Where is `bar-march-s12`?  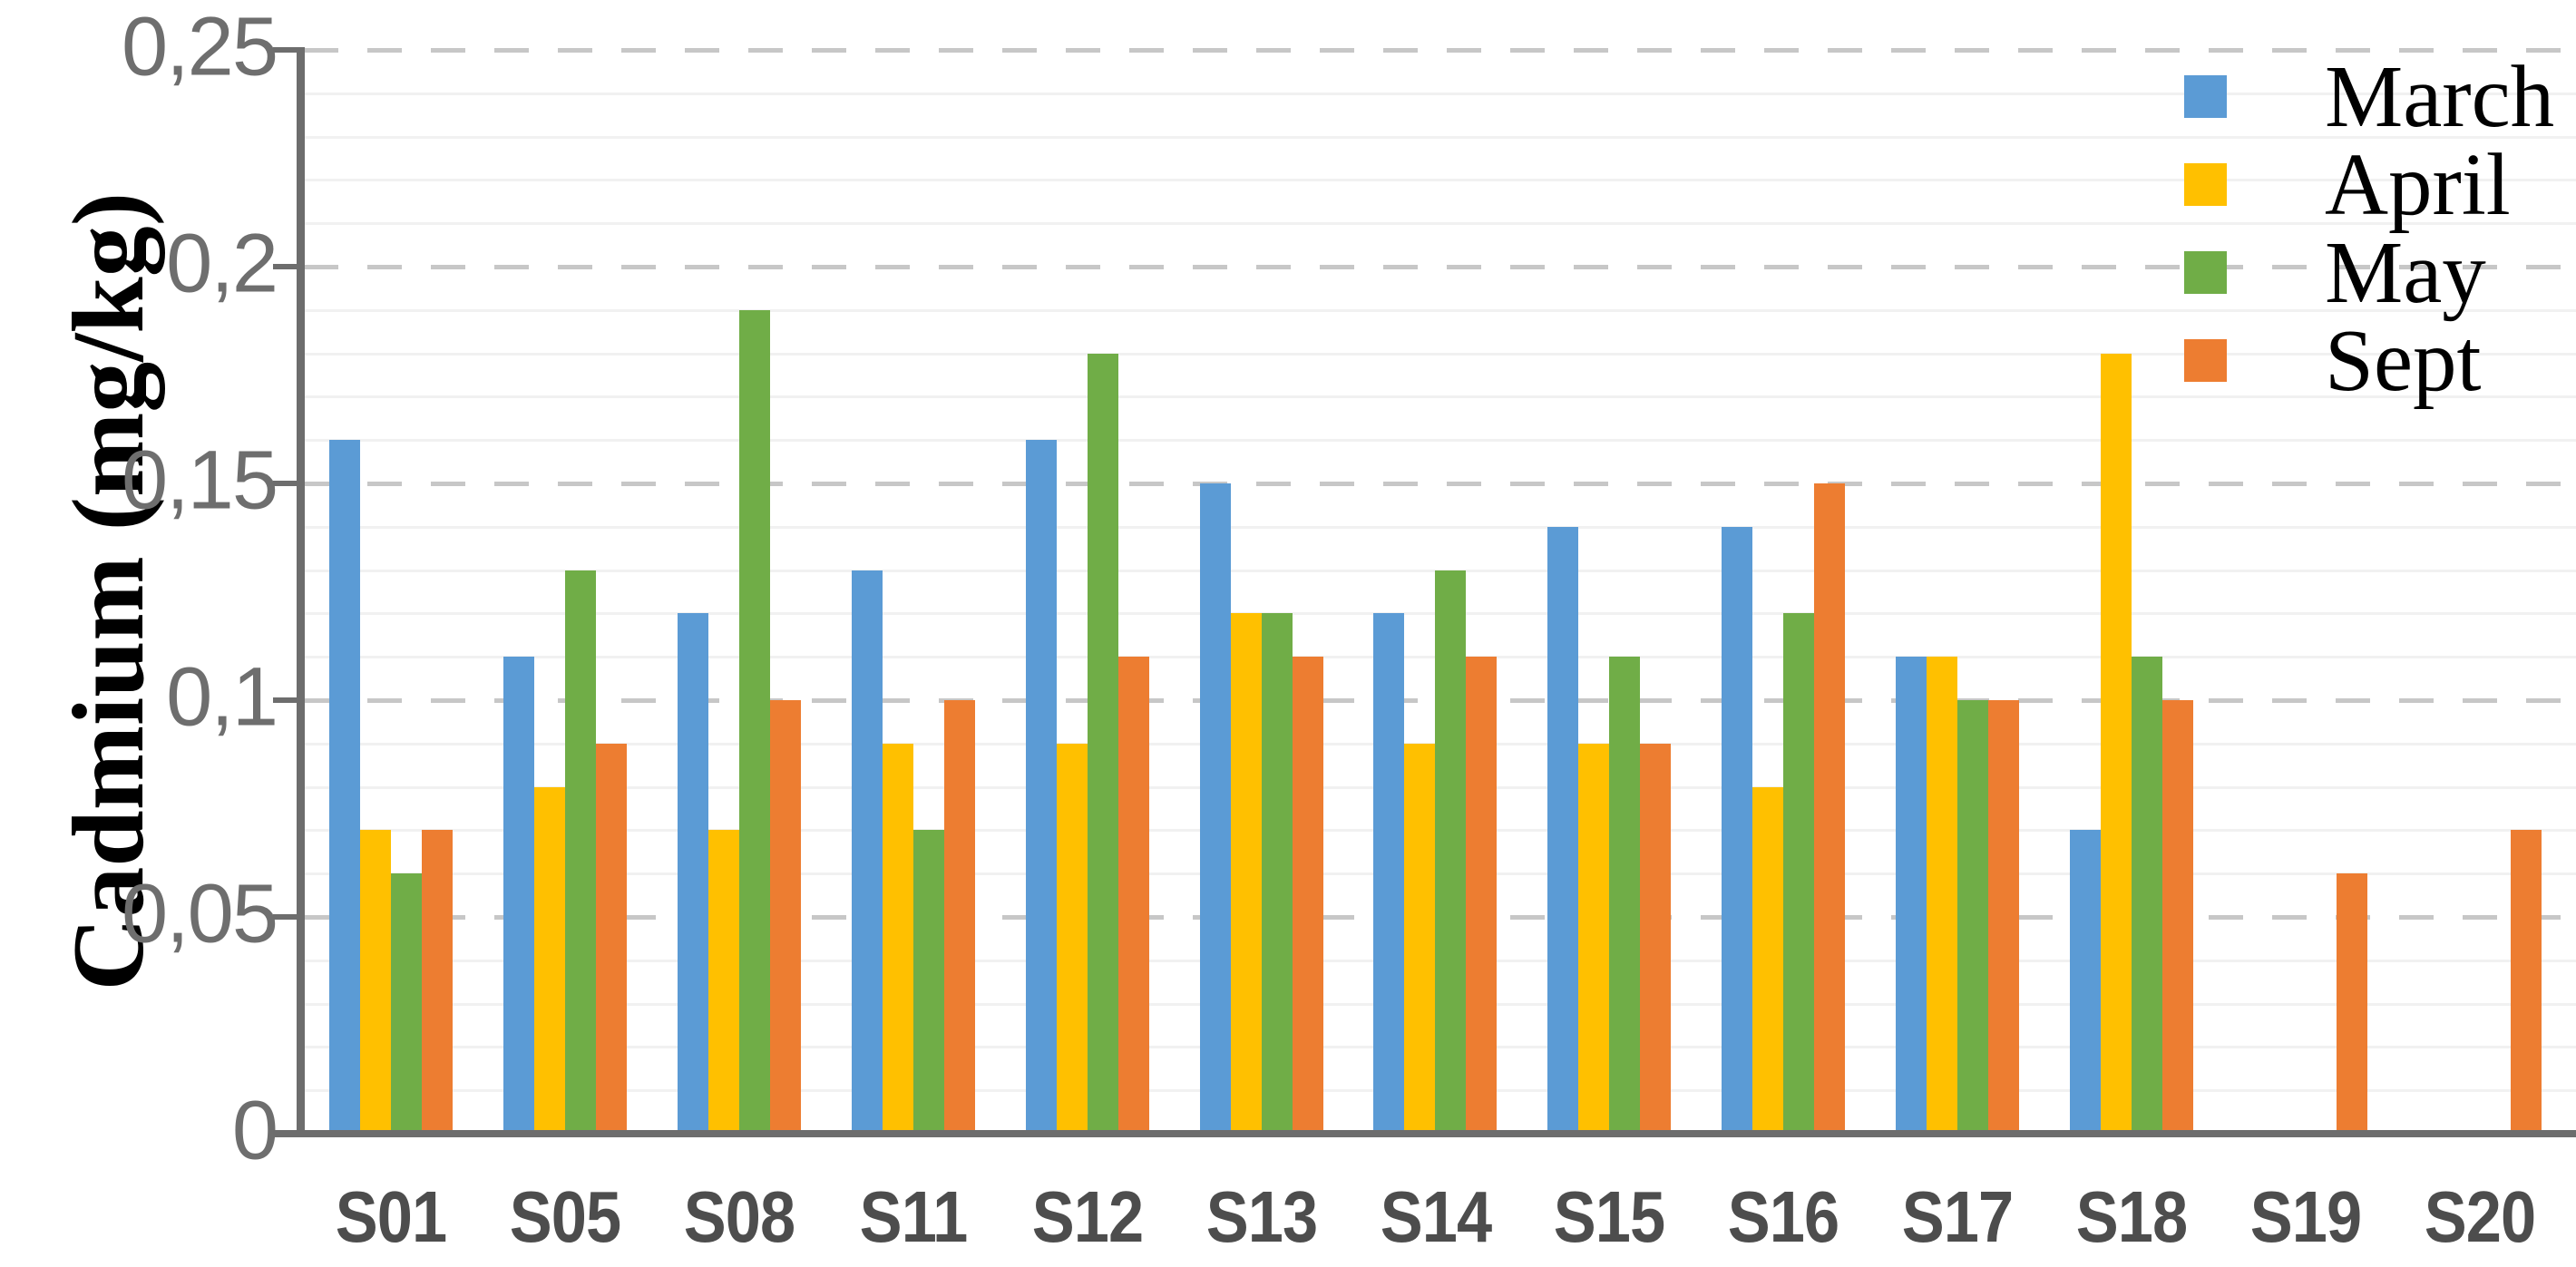
bar-march-s12 is located at coordinates (1041, 787).